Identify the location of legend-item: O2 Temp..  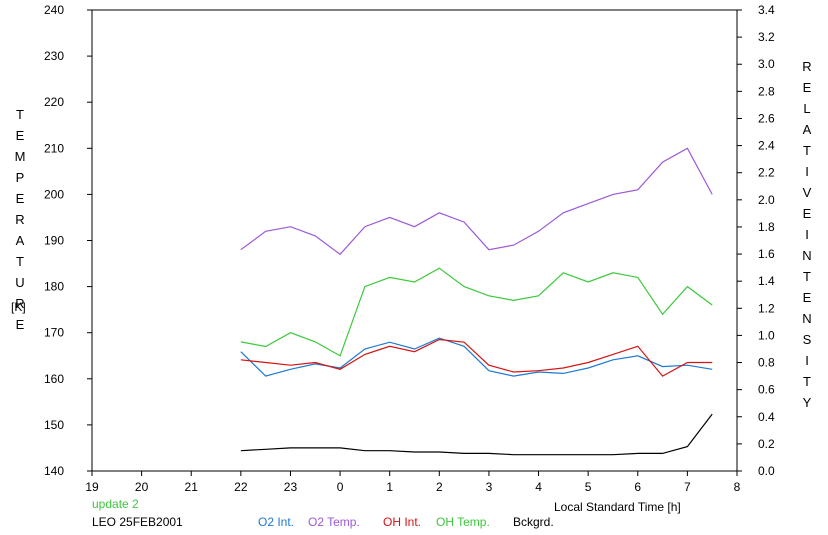
(334, 522).